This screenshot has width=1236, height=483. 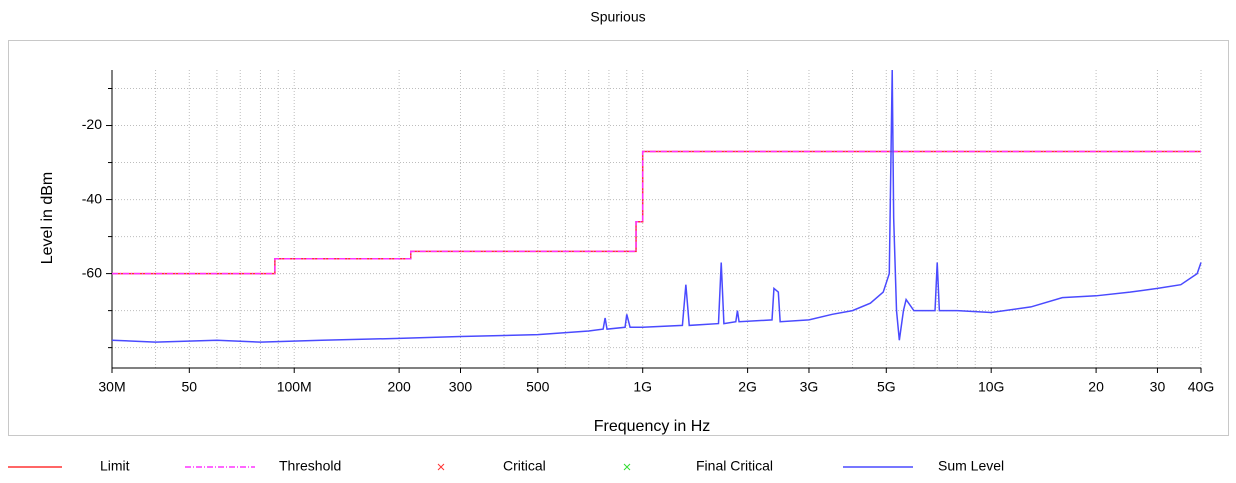 What do you see at coordinates (399, 387) in the screenshot?
I see `x-tick-label: 200` at bounding box center [399, 387].